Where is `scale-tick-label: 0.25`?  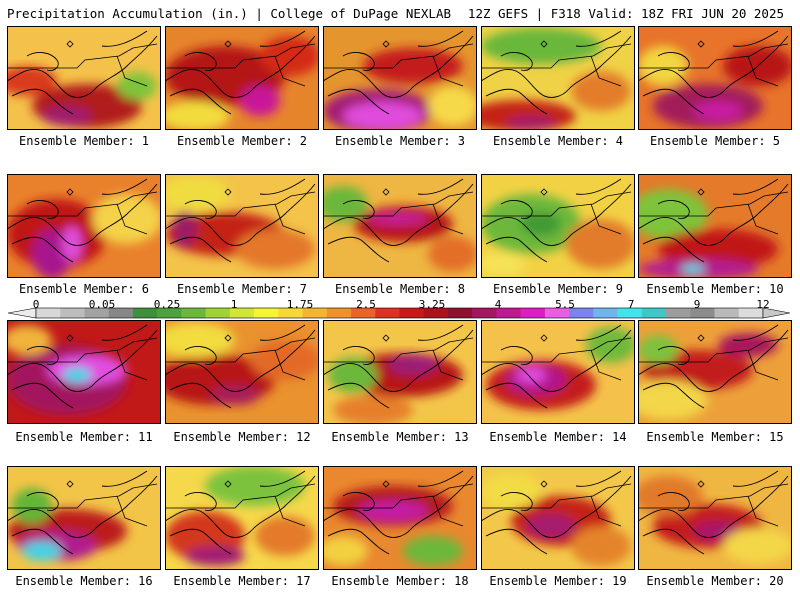 scale-tick-label: 0.25 is located at coordinates (167, 304).